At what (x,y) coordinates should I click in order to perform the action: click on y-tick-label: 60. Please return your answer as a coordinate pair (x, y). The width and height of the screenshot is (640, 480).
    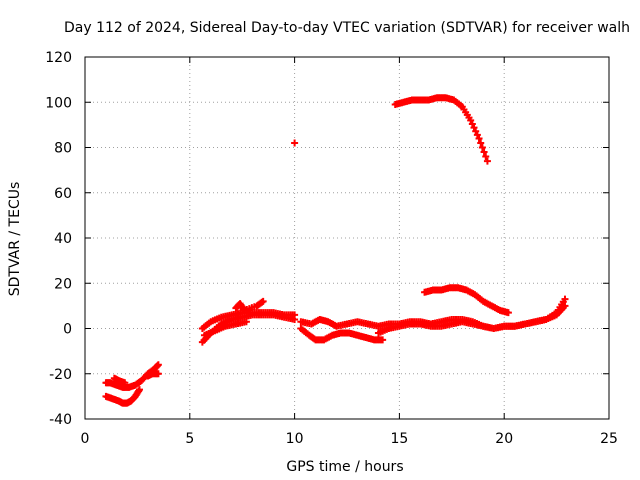
    Looking at the image, I should click on (63, 194).